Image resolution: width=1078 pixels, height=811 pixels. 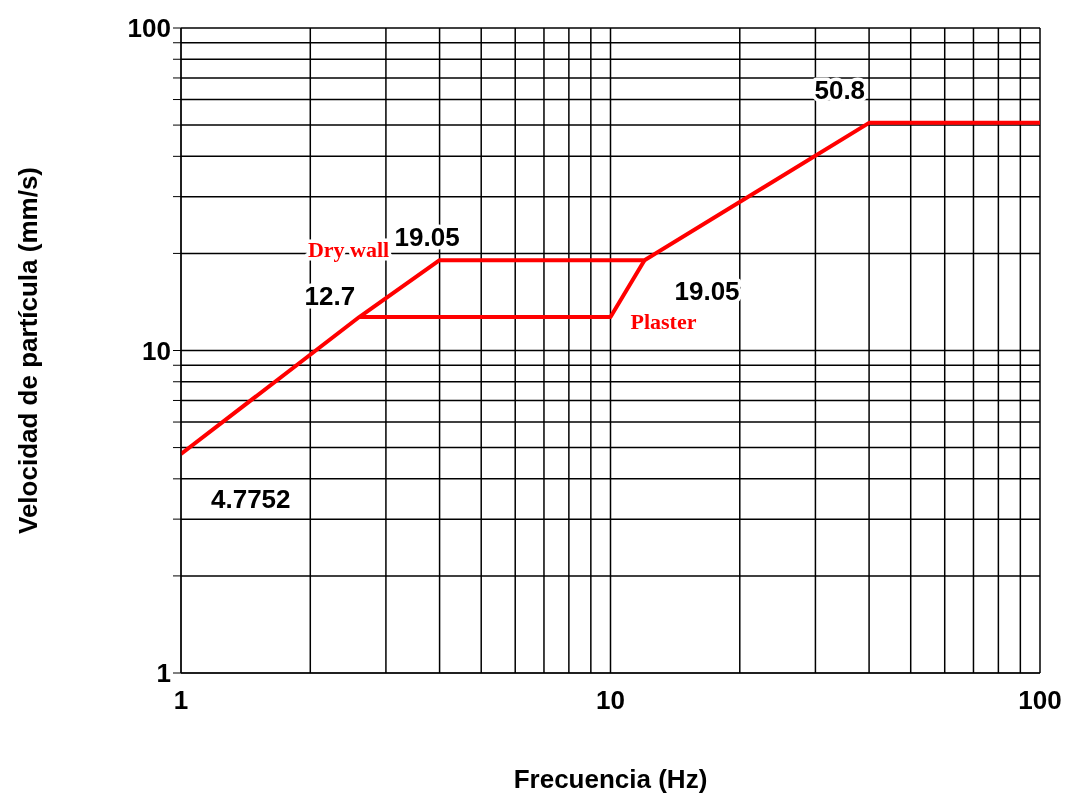 What do you see at coordinates (707, 291) in the screenshot?
I see `annotation: 19.05` at bounding box center [707, 291].